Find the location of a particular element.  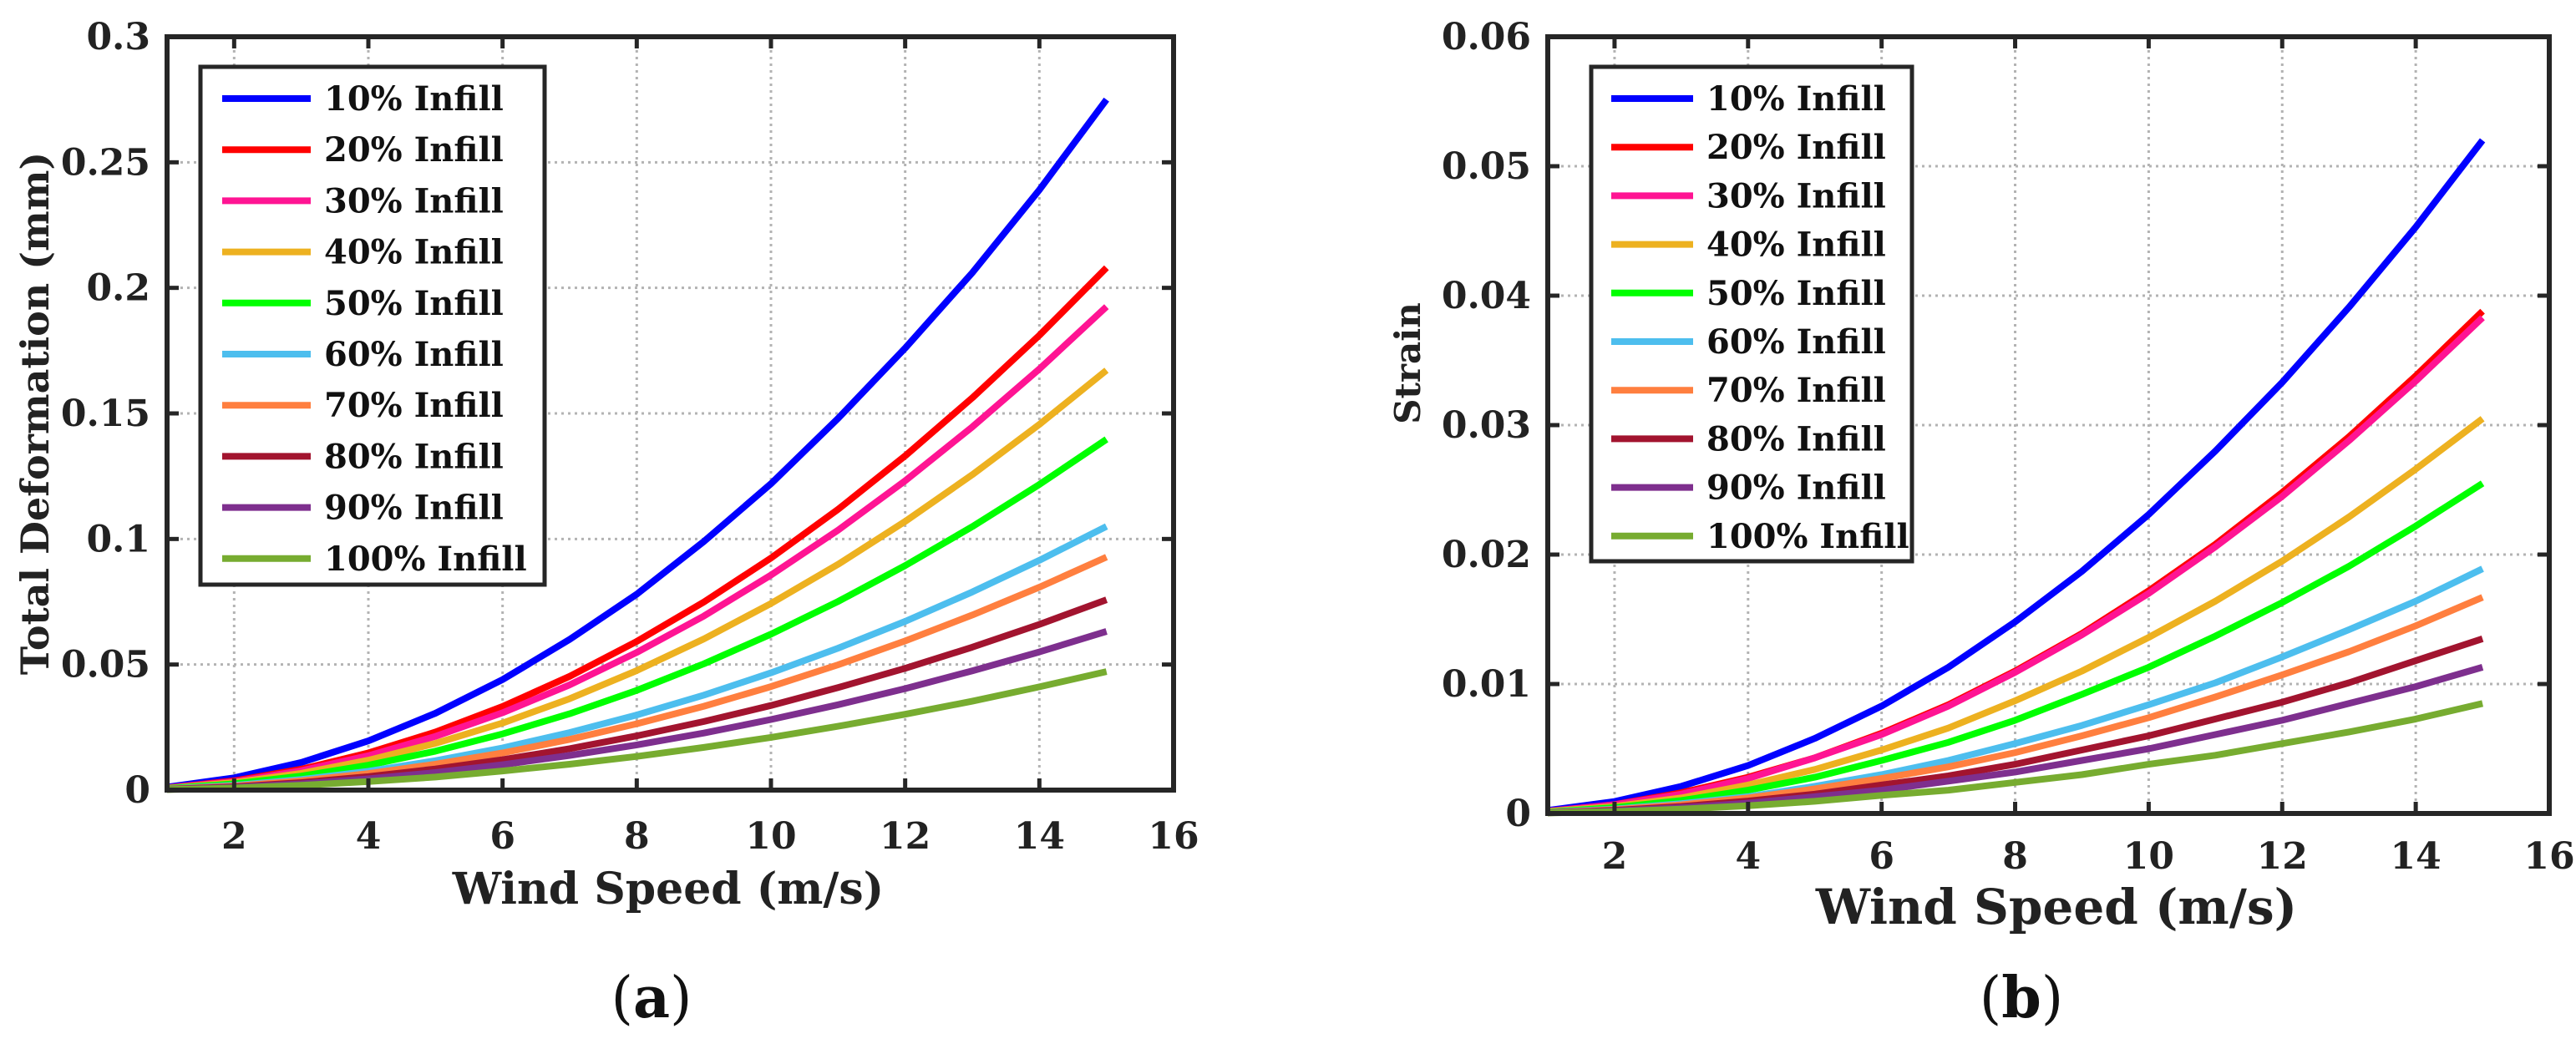

panel-label: (a) is located at coordinates (651, 998).